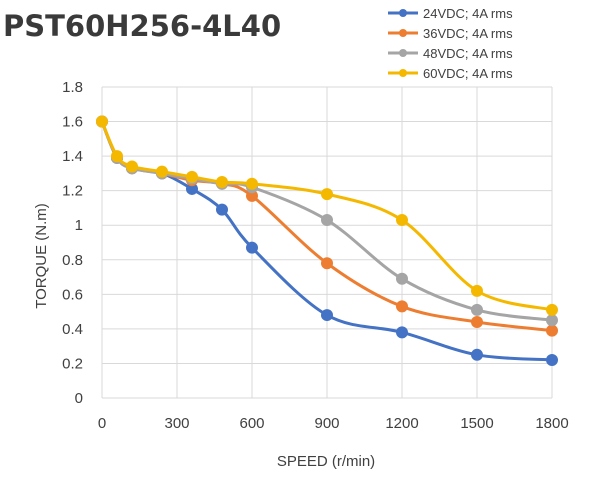 This screenshot has width=596, height=485. What do you see at coordinates (72, 87) in the screenshot?
I see `y-tick-label: 1.8` at bounding box center [72, 87].